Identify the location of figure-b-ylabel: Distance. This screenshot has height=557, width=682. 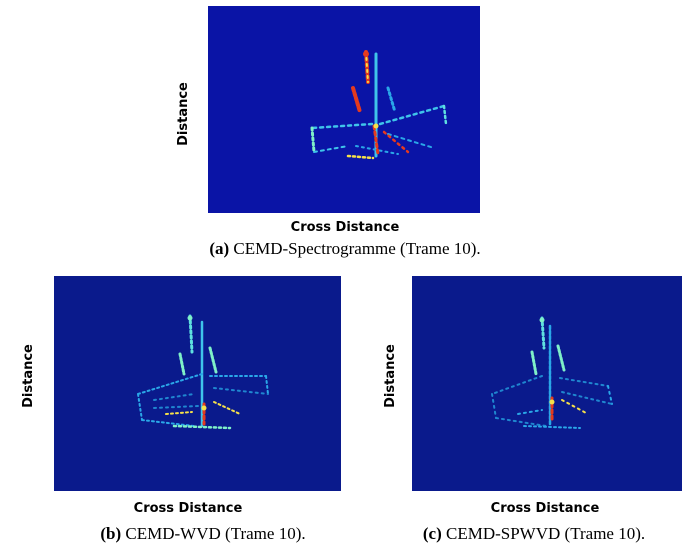
(28, 376).